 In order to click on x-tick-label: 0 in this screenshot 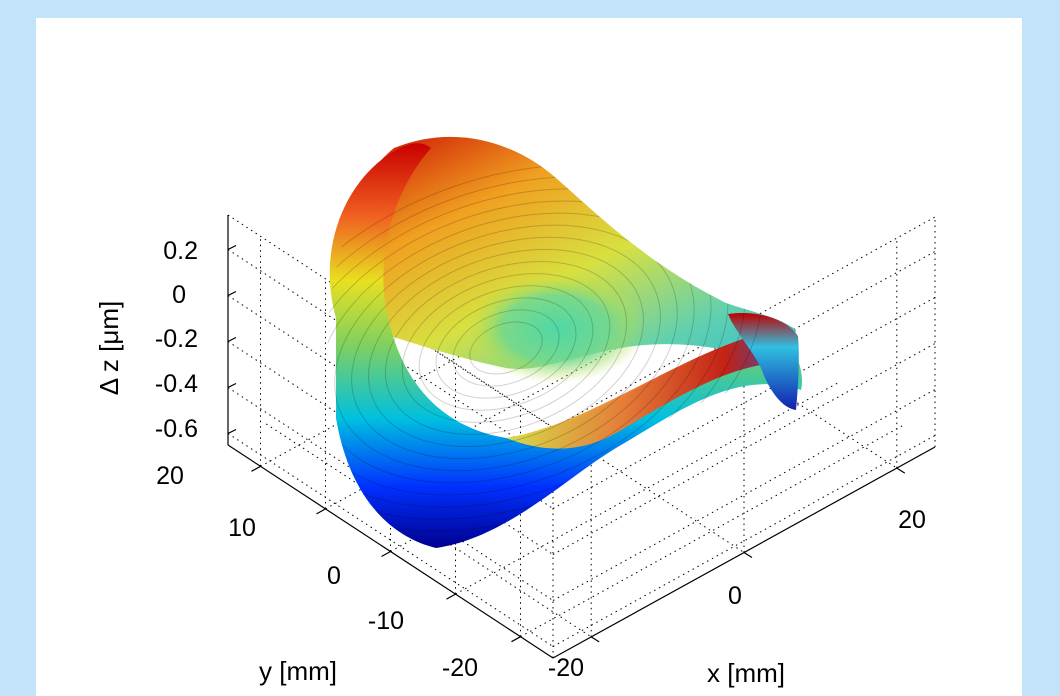, I will do `click(735, 596)`.